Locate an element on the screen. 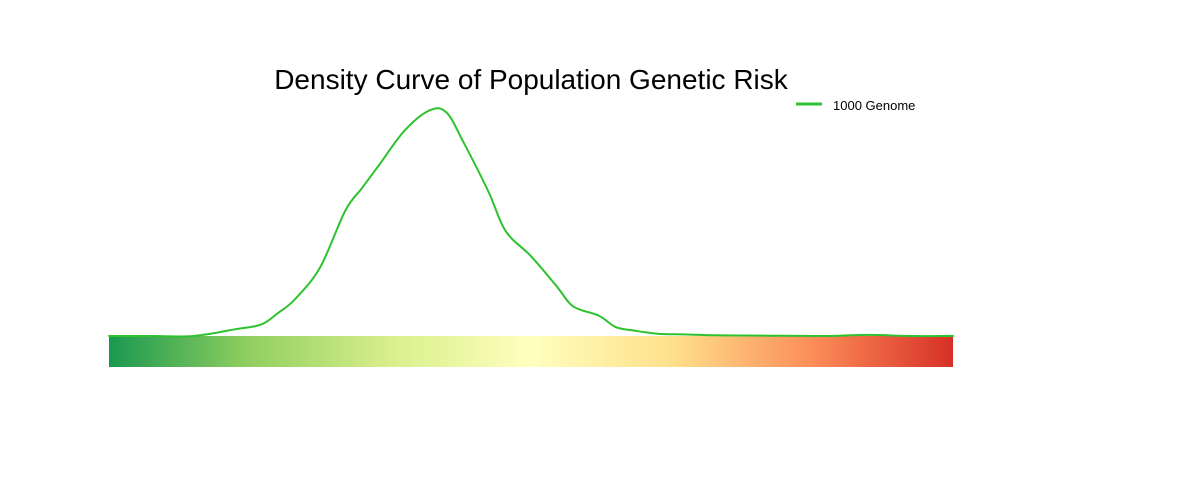 The width and height of the screenshot is (1196, 480). legend: 1000 Genome is located at coordinates (855, 105).